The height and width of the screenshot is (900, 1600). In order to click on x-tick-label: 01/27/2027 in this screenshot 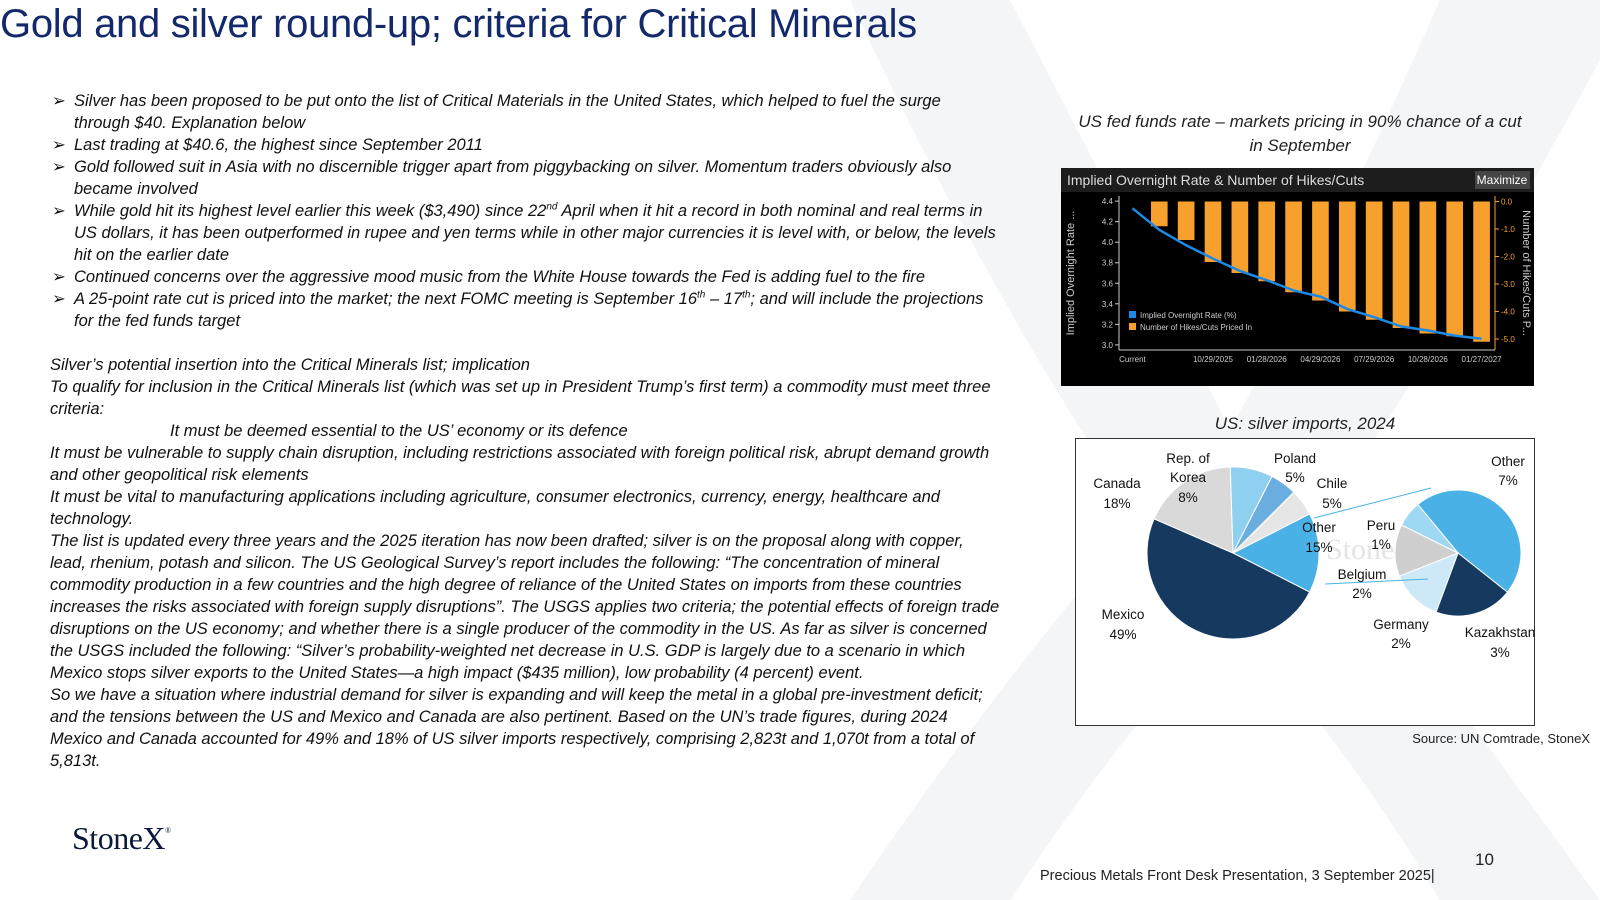, I will do `click(1482, 359)`.